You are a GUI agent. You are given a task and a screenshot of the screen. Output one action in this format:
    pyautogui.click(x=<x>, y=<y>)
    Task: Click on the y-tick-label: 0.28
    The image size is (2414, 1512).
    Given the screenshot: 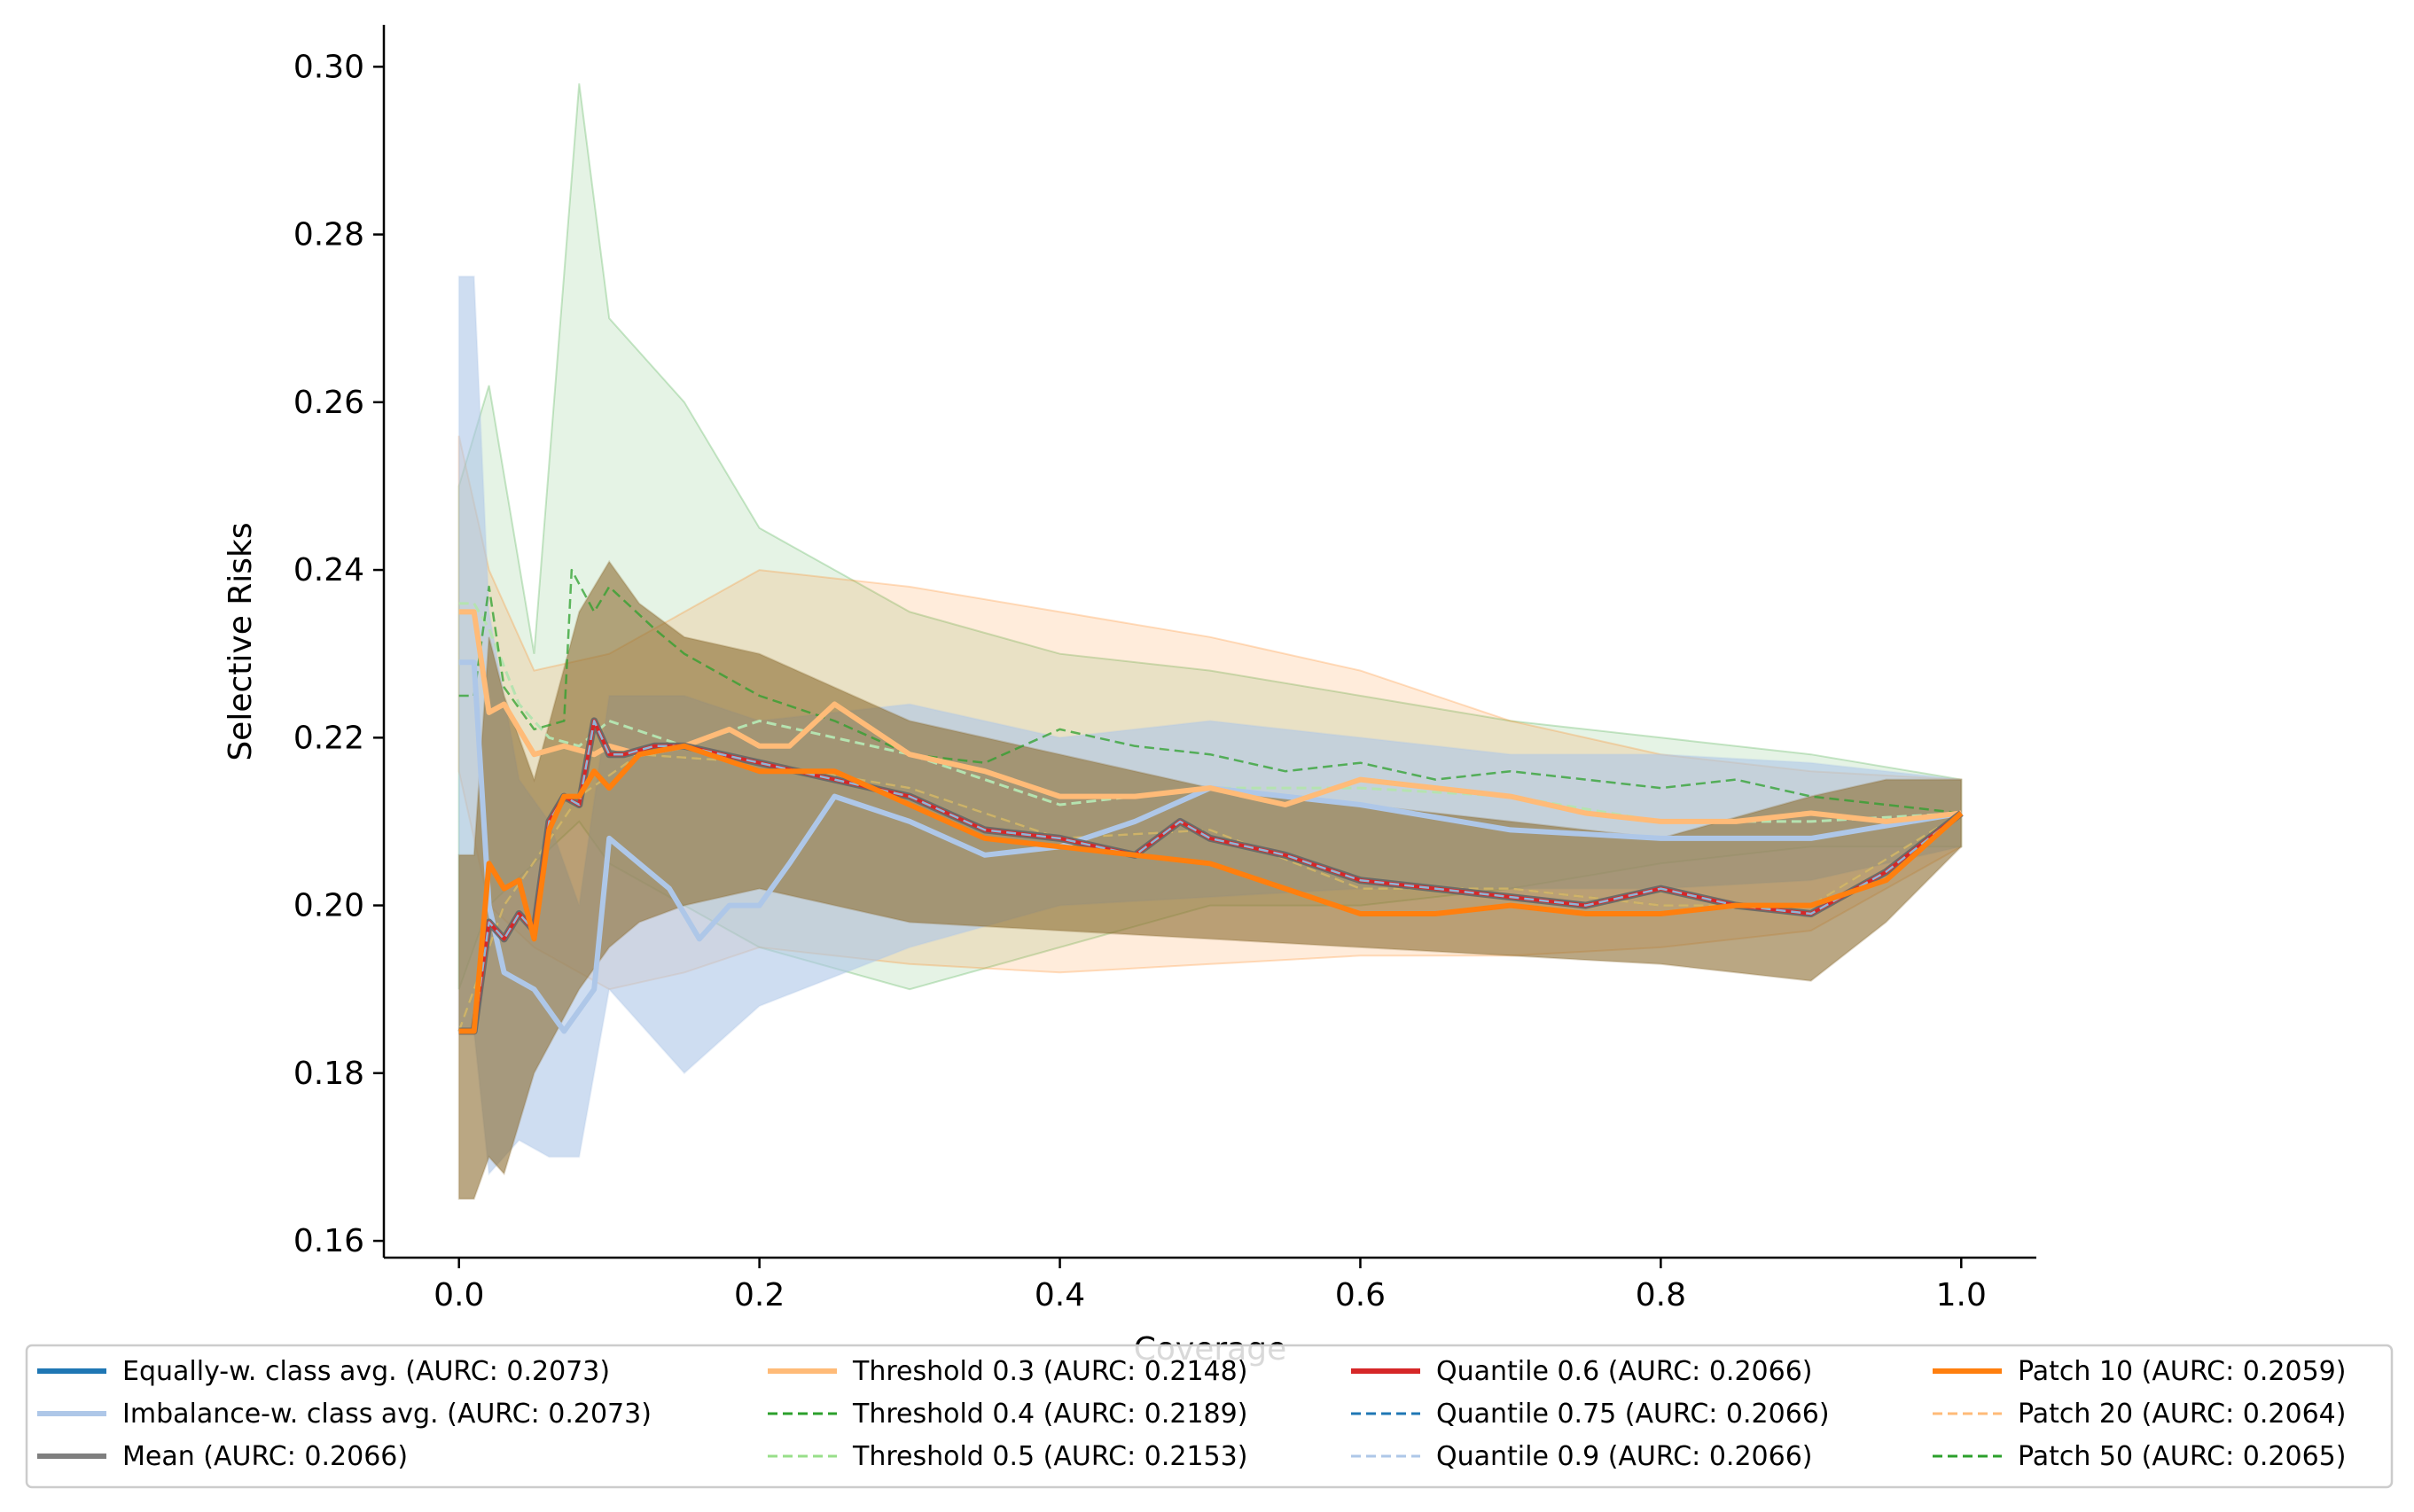 What is the action you would take?
    pyautogui.click(x=328, y=235)
    